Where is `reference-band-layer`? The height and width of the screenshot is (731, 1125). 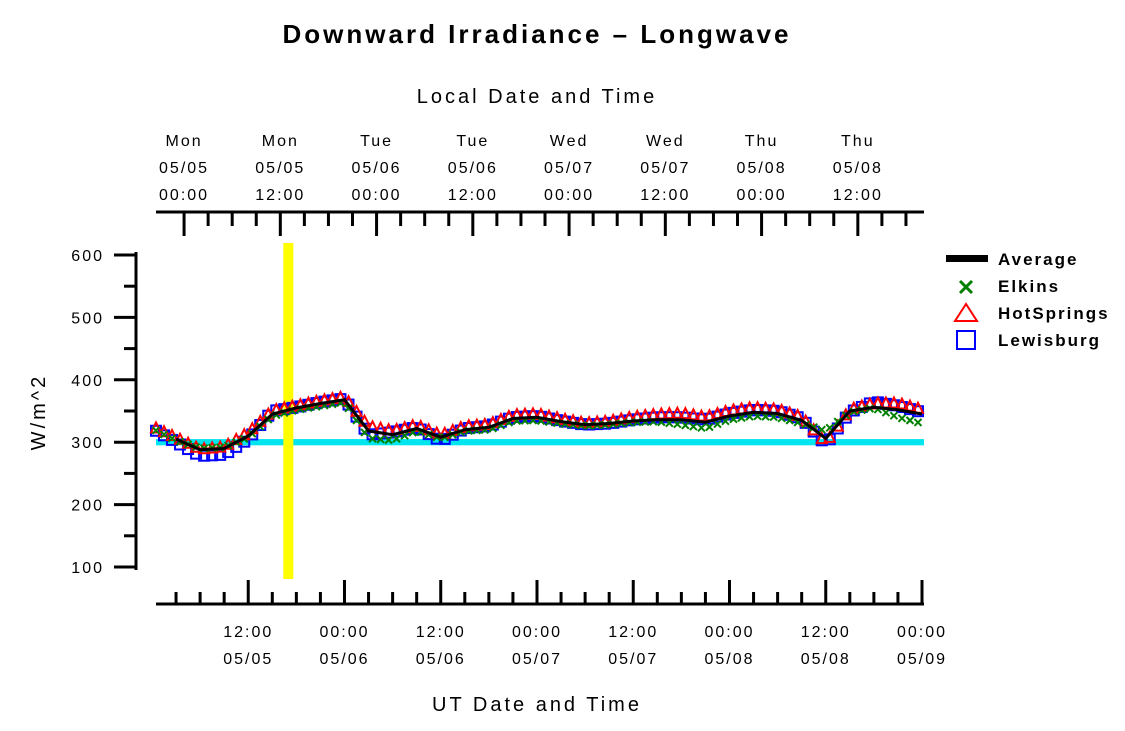 reference-band-layer is located at coordinates (540, 442).